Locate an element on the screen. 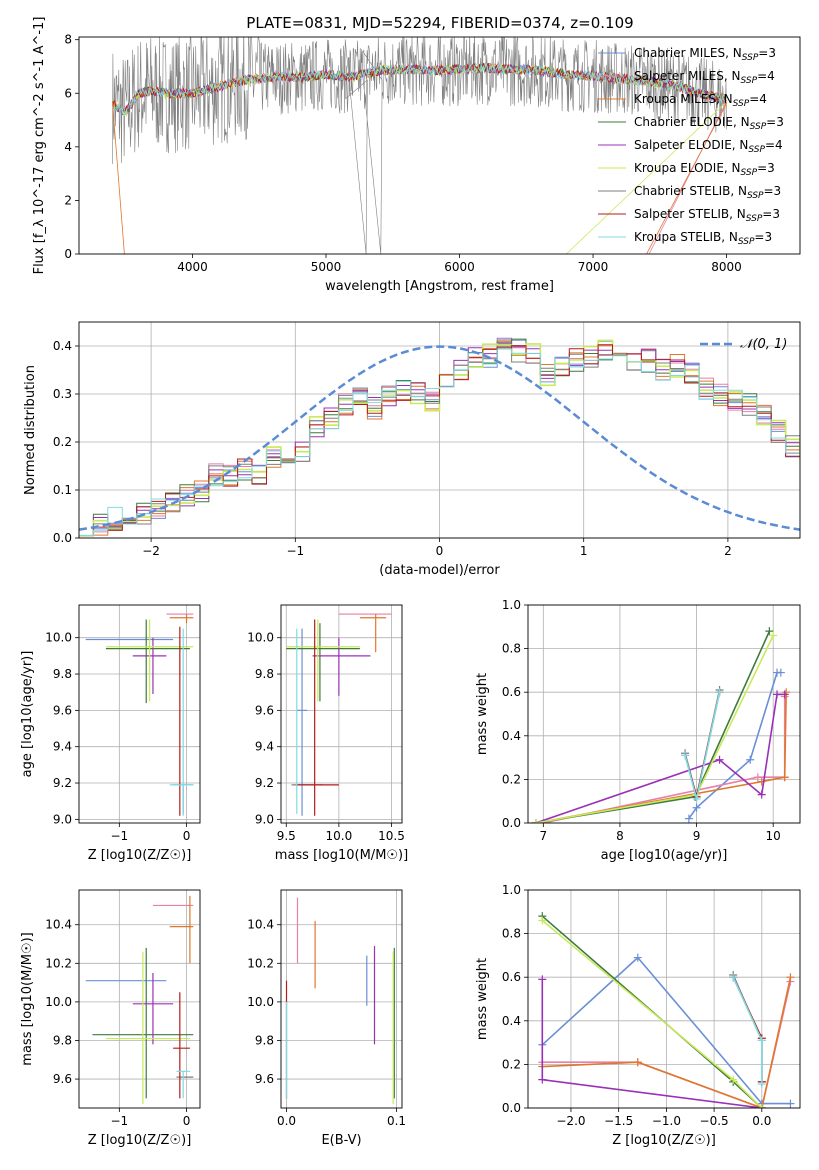 This screenshot has height=1170, width=819. mass_vs_ebv-plot-area is located at coordinates (340, 1001).